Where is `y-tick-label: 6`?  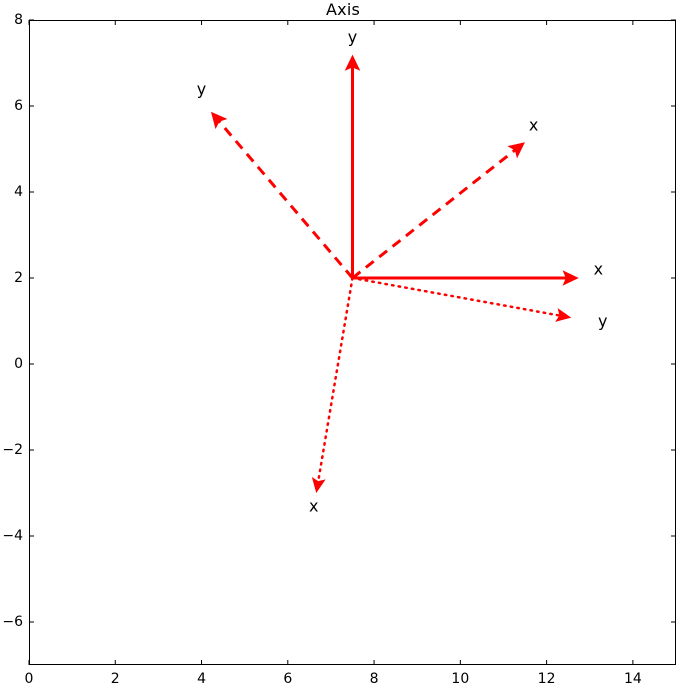 y-tick-label: 6 is located at coordinates (18, 106).